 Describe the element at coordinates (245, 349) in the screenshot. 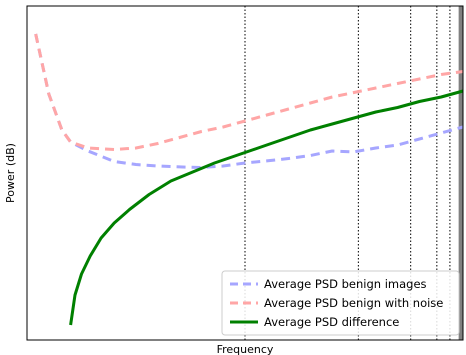

I see `x-axis-title: Frequency` at that location.